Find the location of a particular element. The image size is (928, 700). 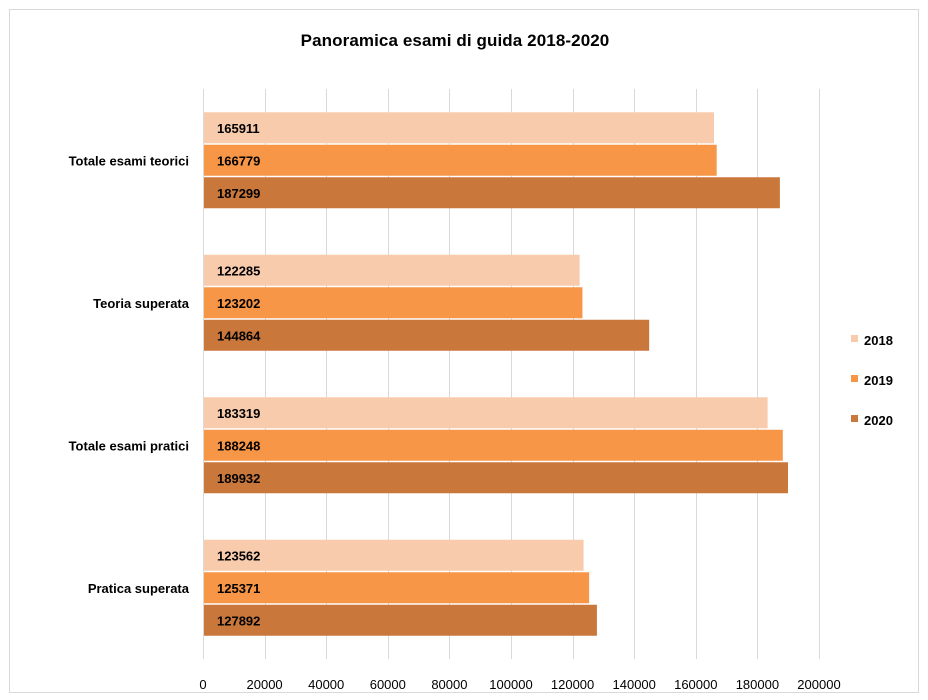

bar-teoria-superata-2020 is located at coordinates (426, 335).